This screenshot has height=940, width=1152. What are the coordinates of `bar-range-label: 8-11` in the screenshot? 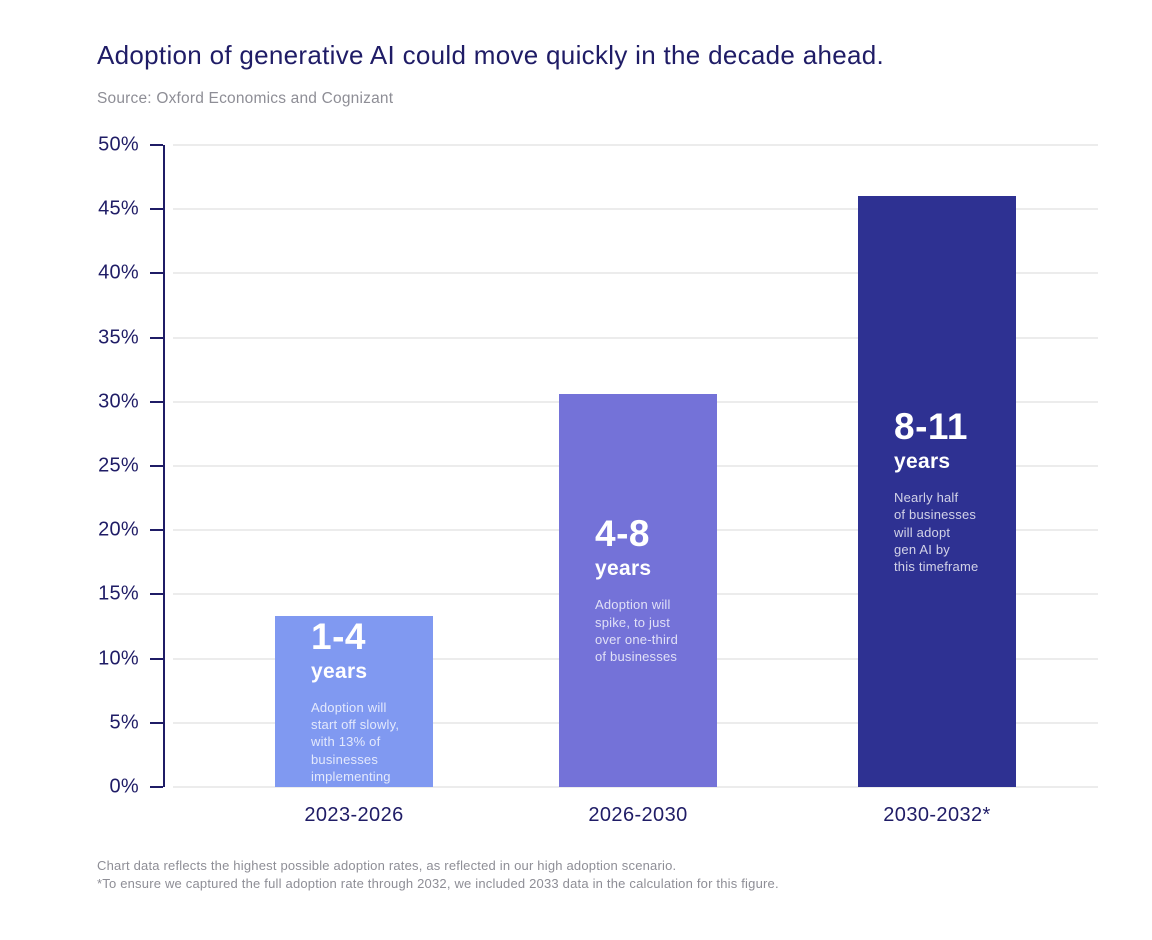 It's located at (931, 426).